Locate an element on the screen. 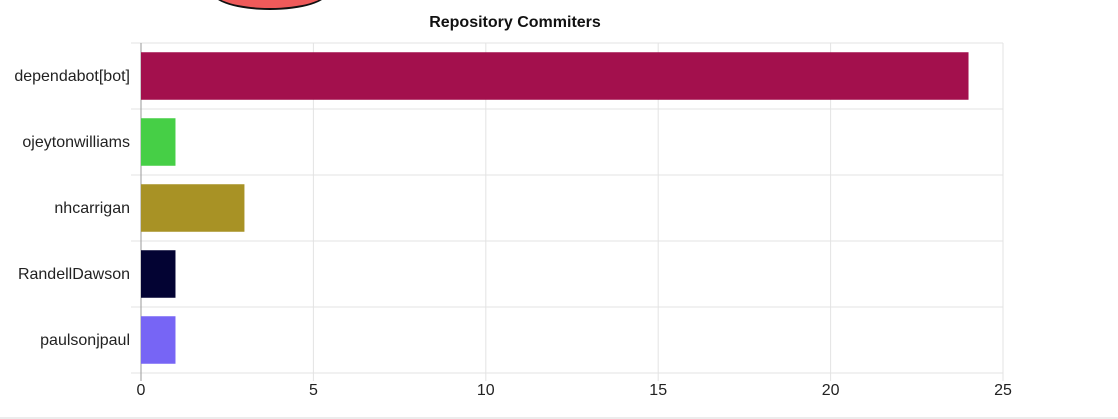 This screenshot has height=419, width=1118. footer-divider is located at coordinates (559, 418).